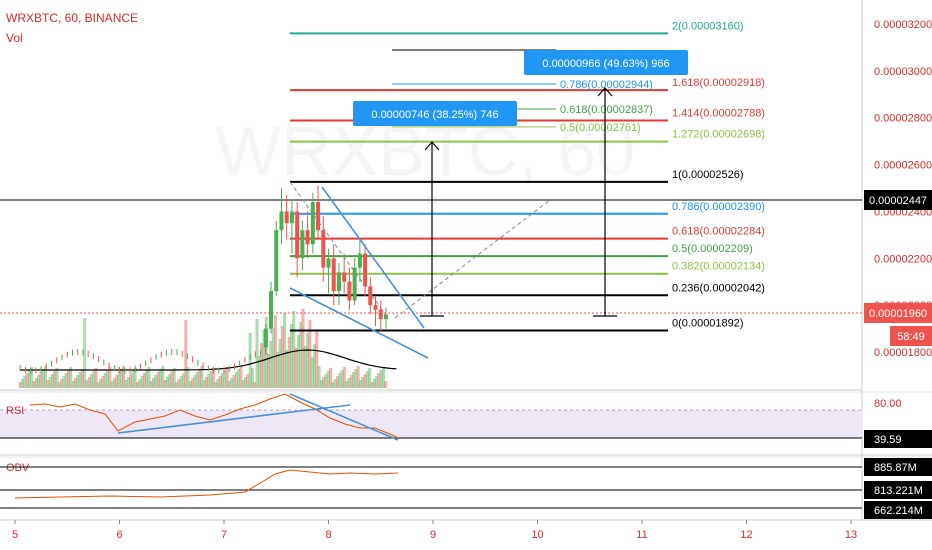  I want to click on measure-badge-2: 0.00000966 (49.63%) 966, so click(606, 62).